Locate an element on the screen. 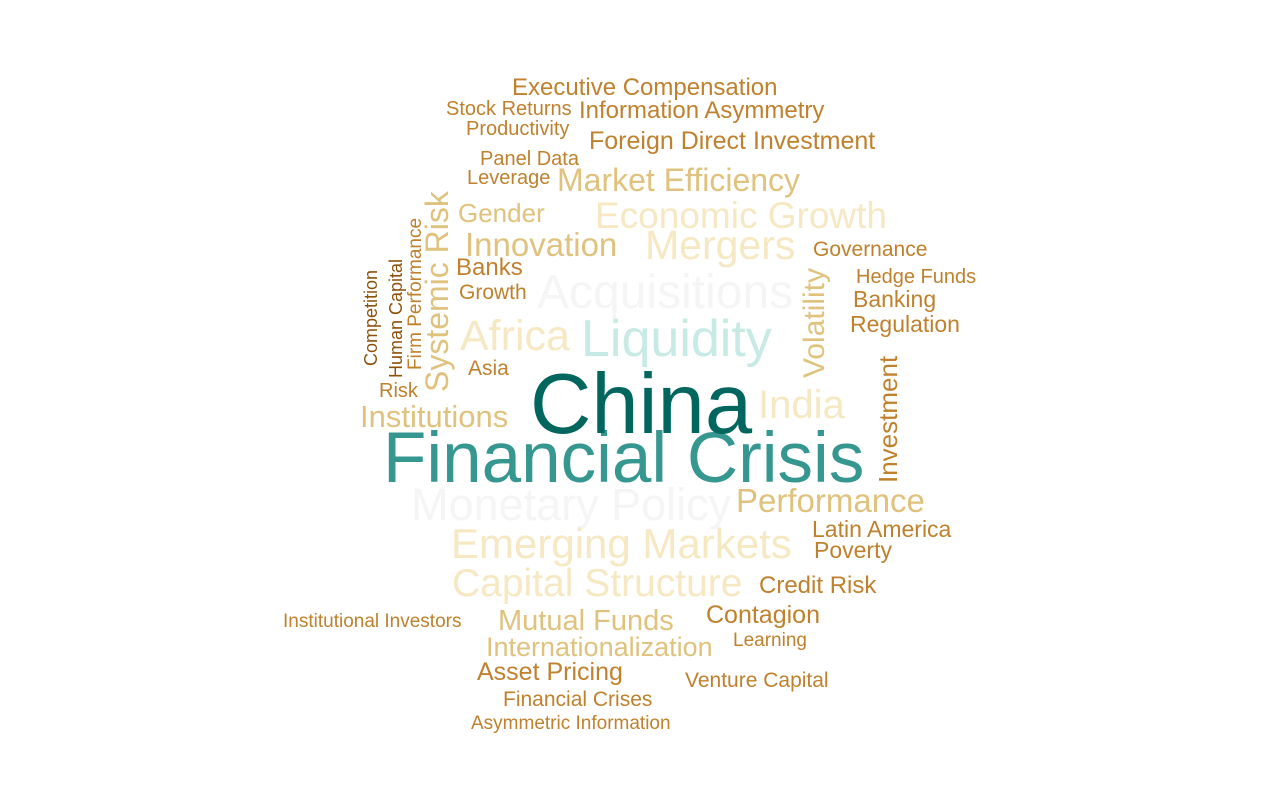 This screenshot has width=1280, height=800. word-banks: Banks is located at coordinates (489, 267).